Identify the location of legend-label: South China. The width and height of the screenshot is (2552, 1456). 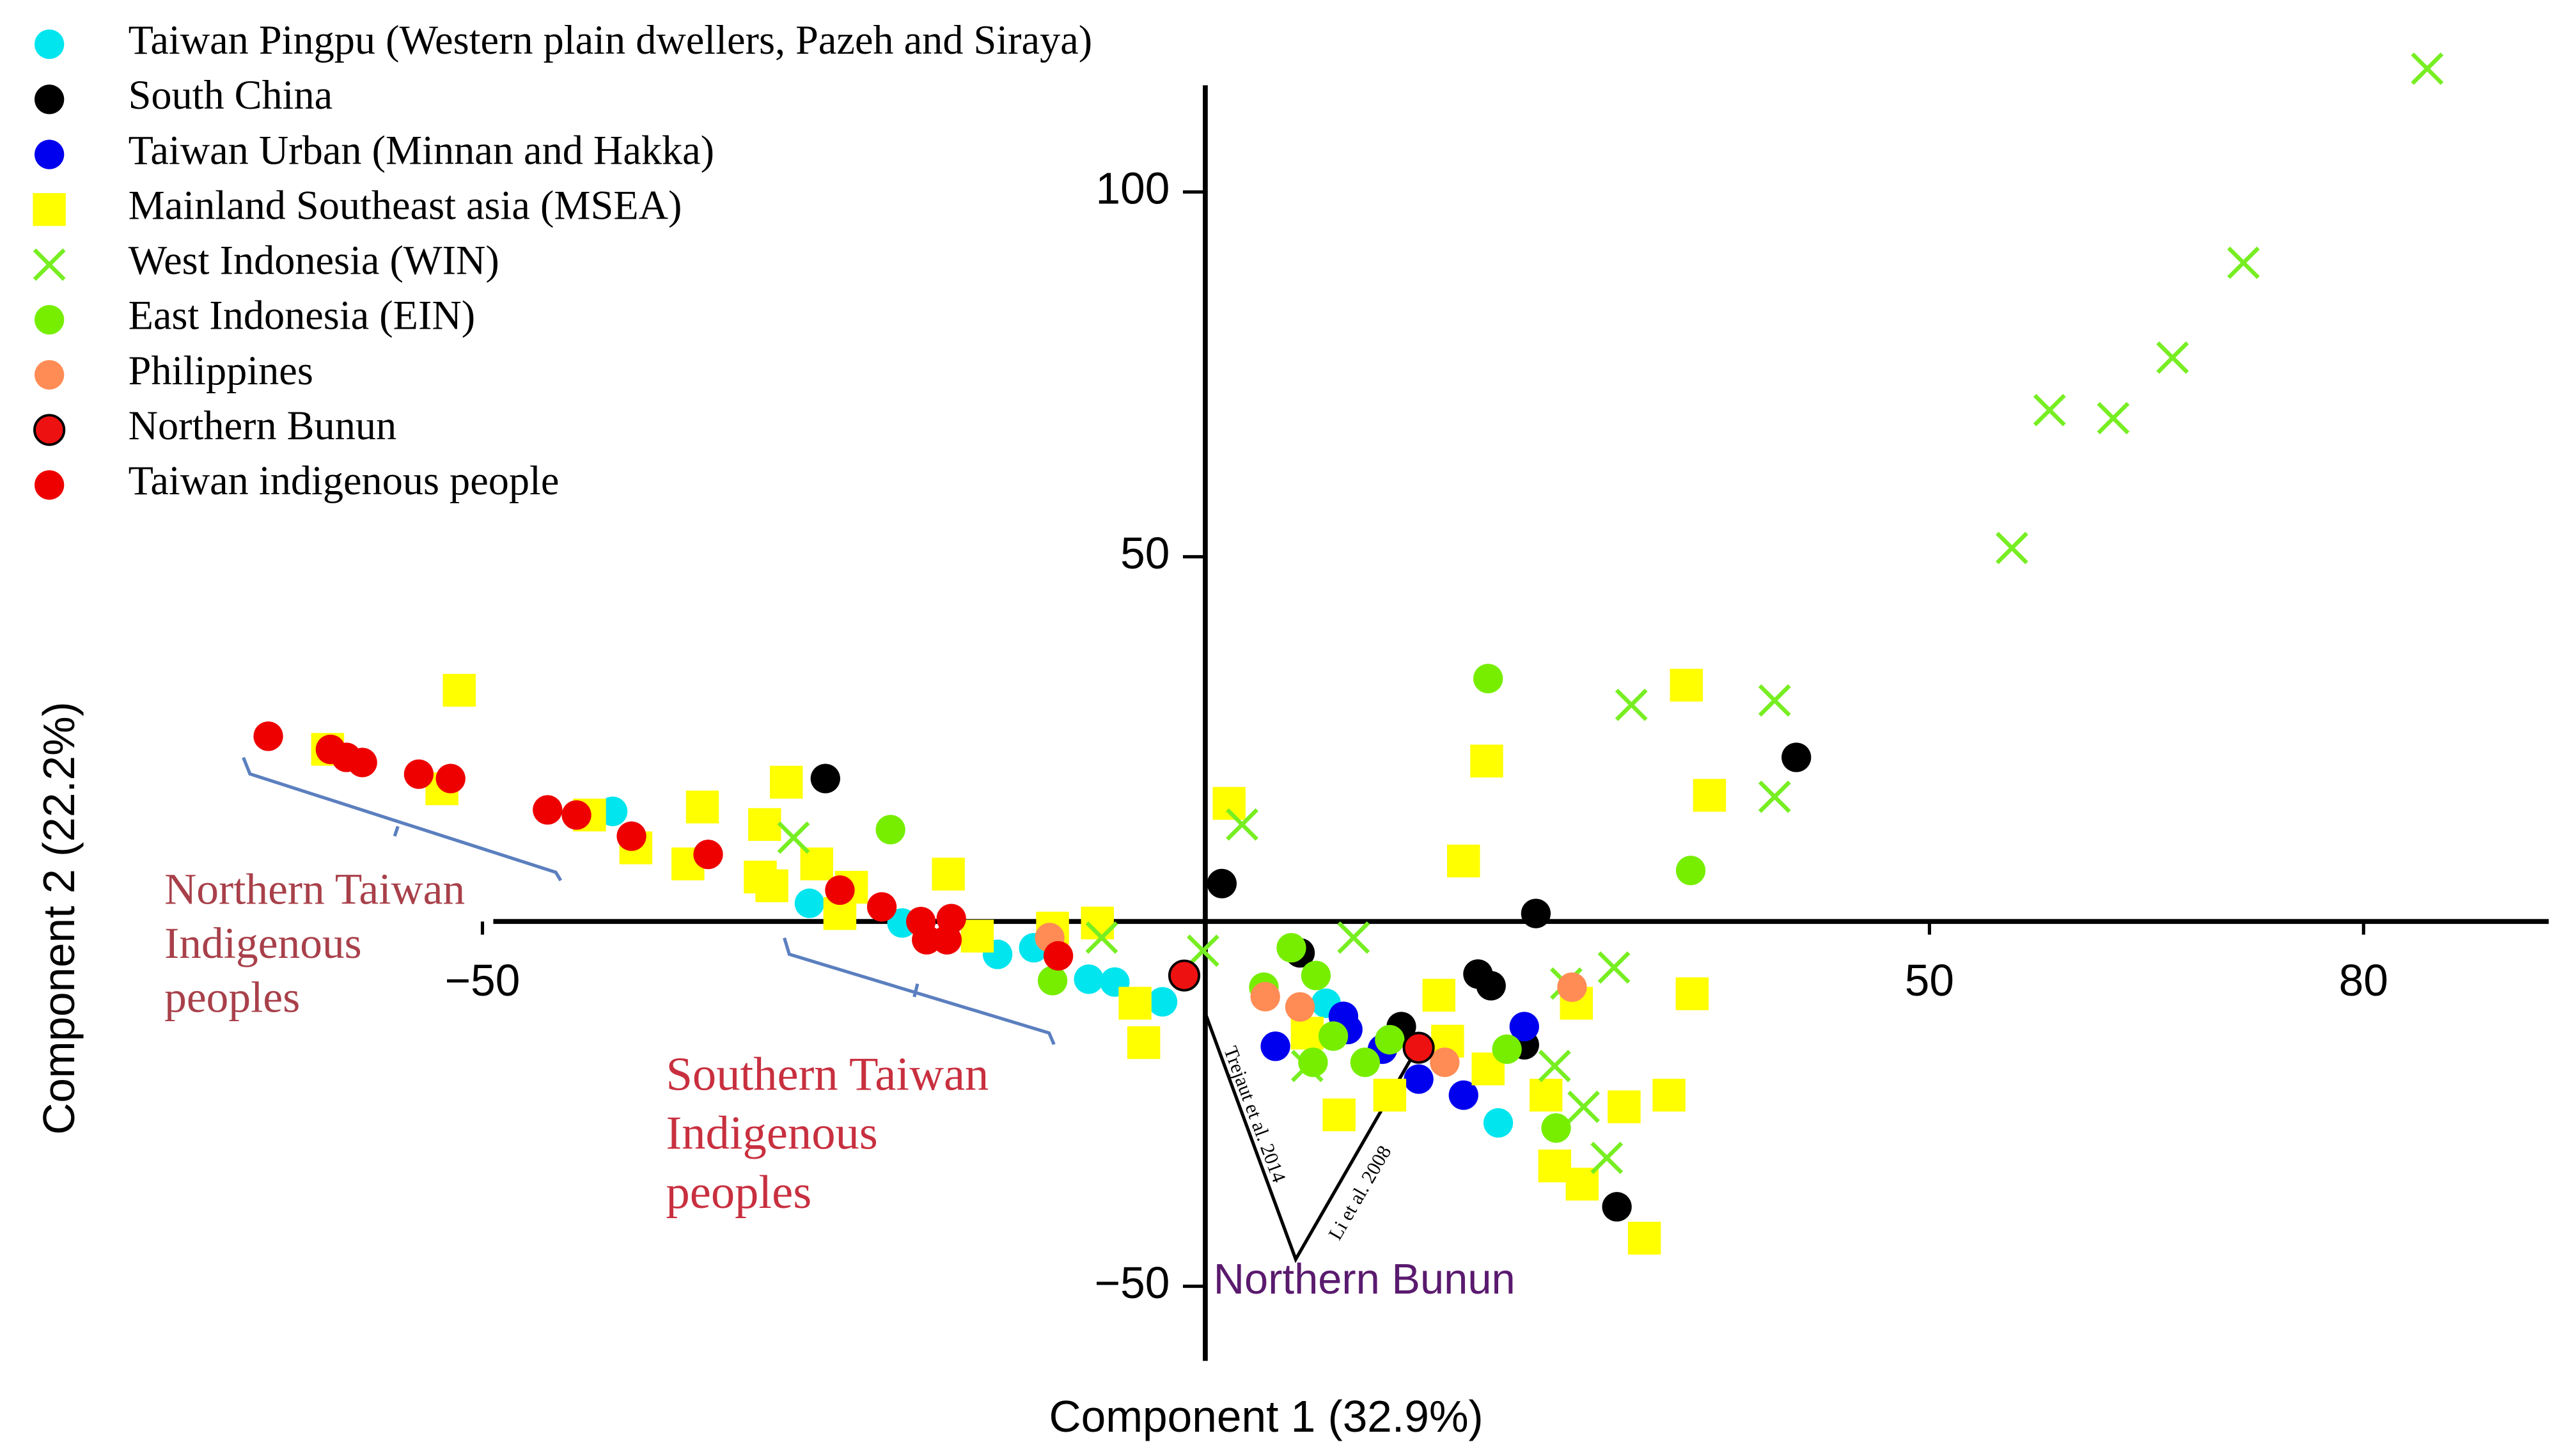
(231, 95).